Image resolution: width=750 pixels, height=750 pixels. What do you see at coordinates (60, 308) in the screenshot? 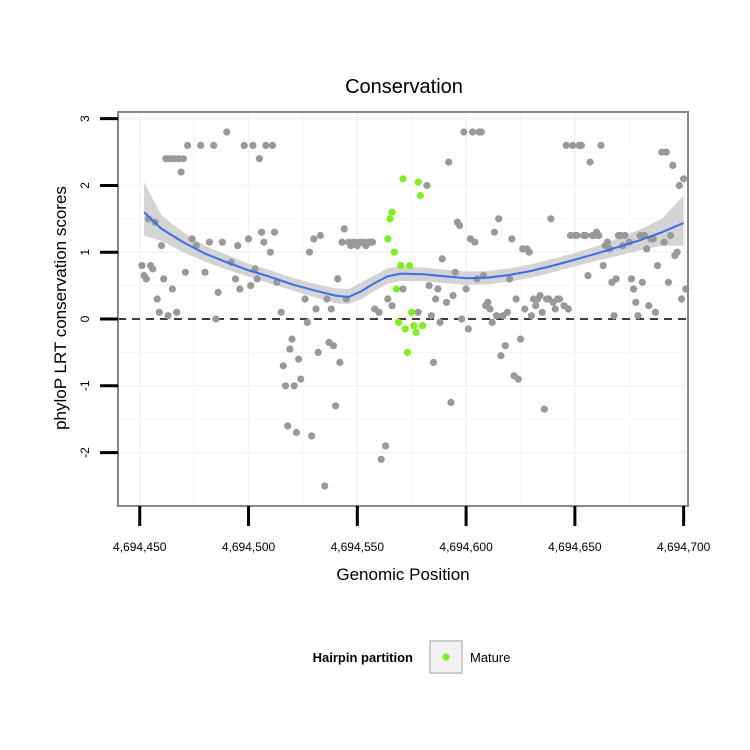
I see `y-axis-title: phyloP LRT conservation scores` at bounding box center [60, 308].